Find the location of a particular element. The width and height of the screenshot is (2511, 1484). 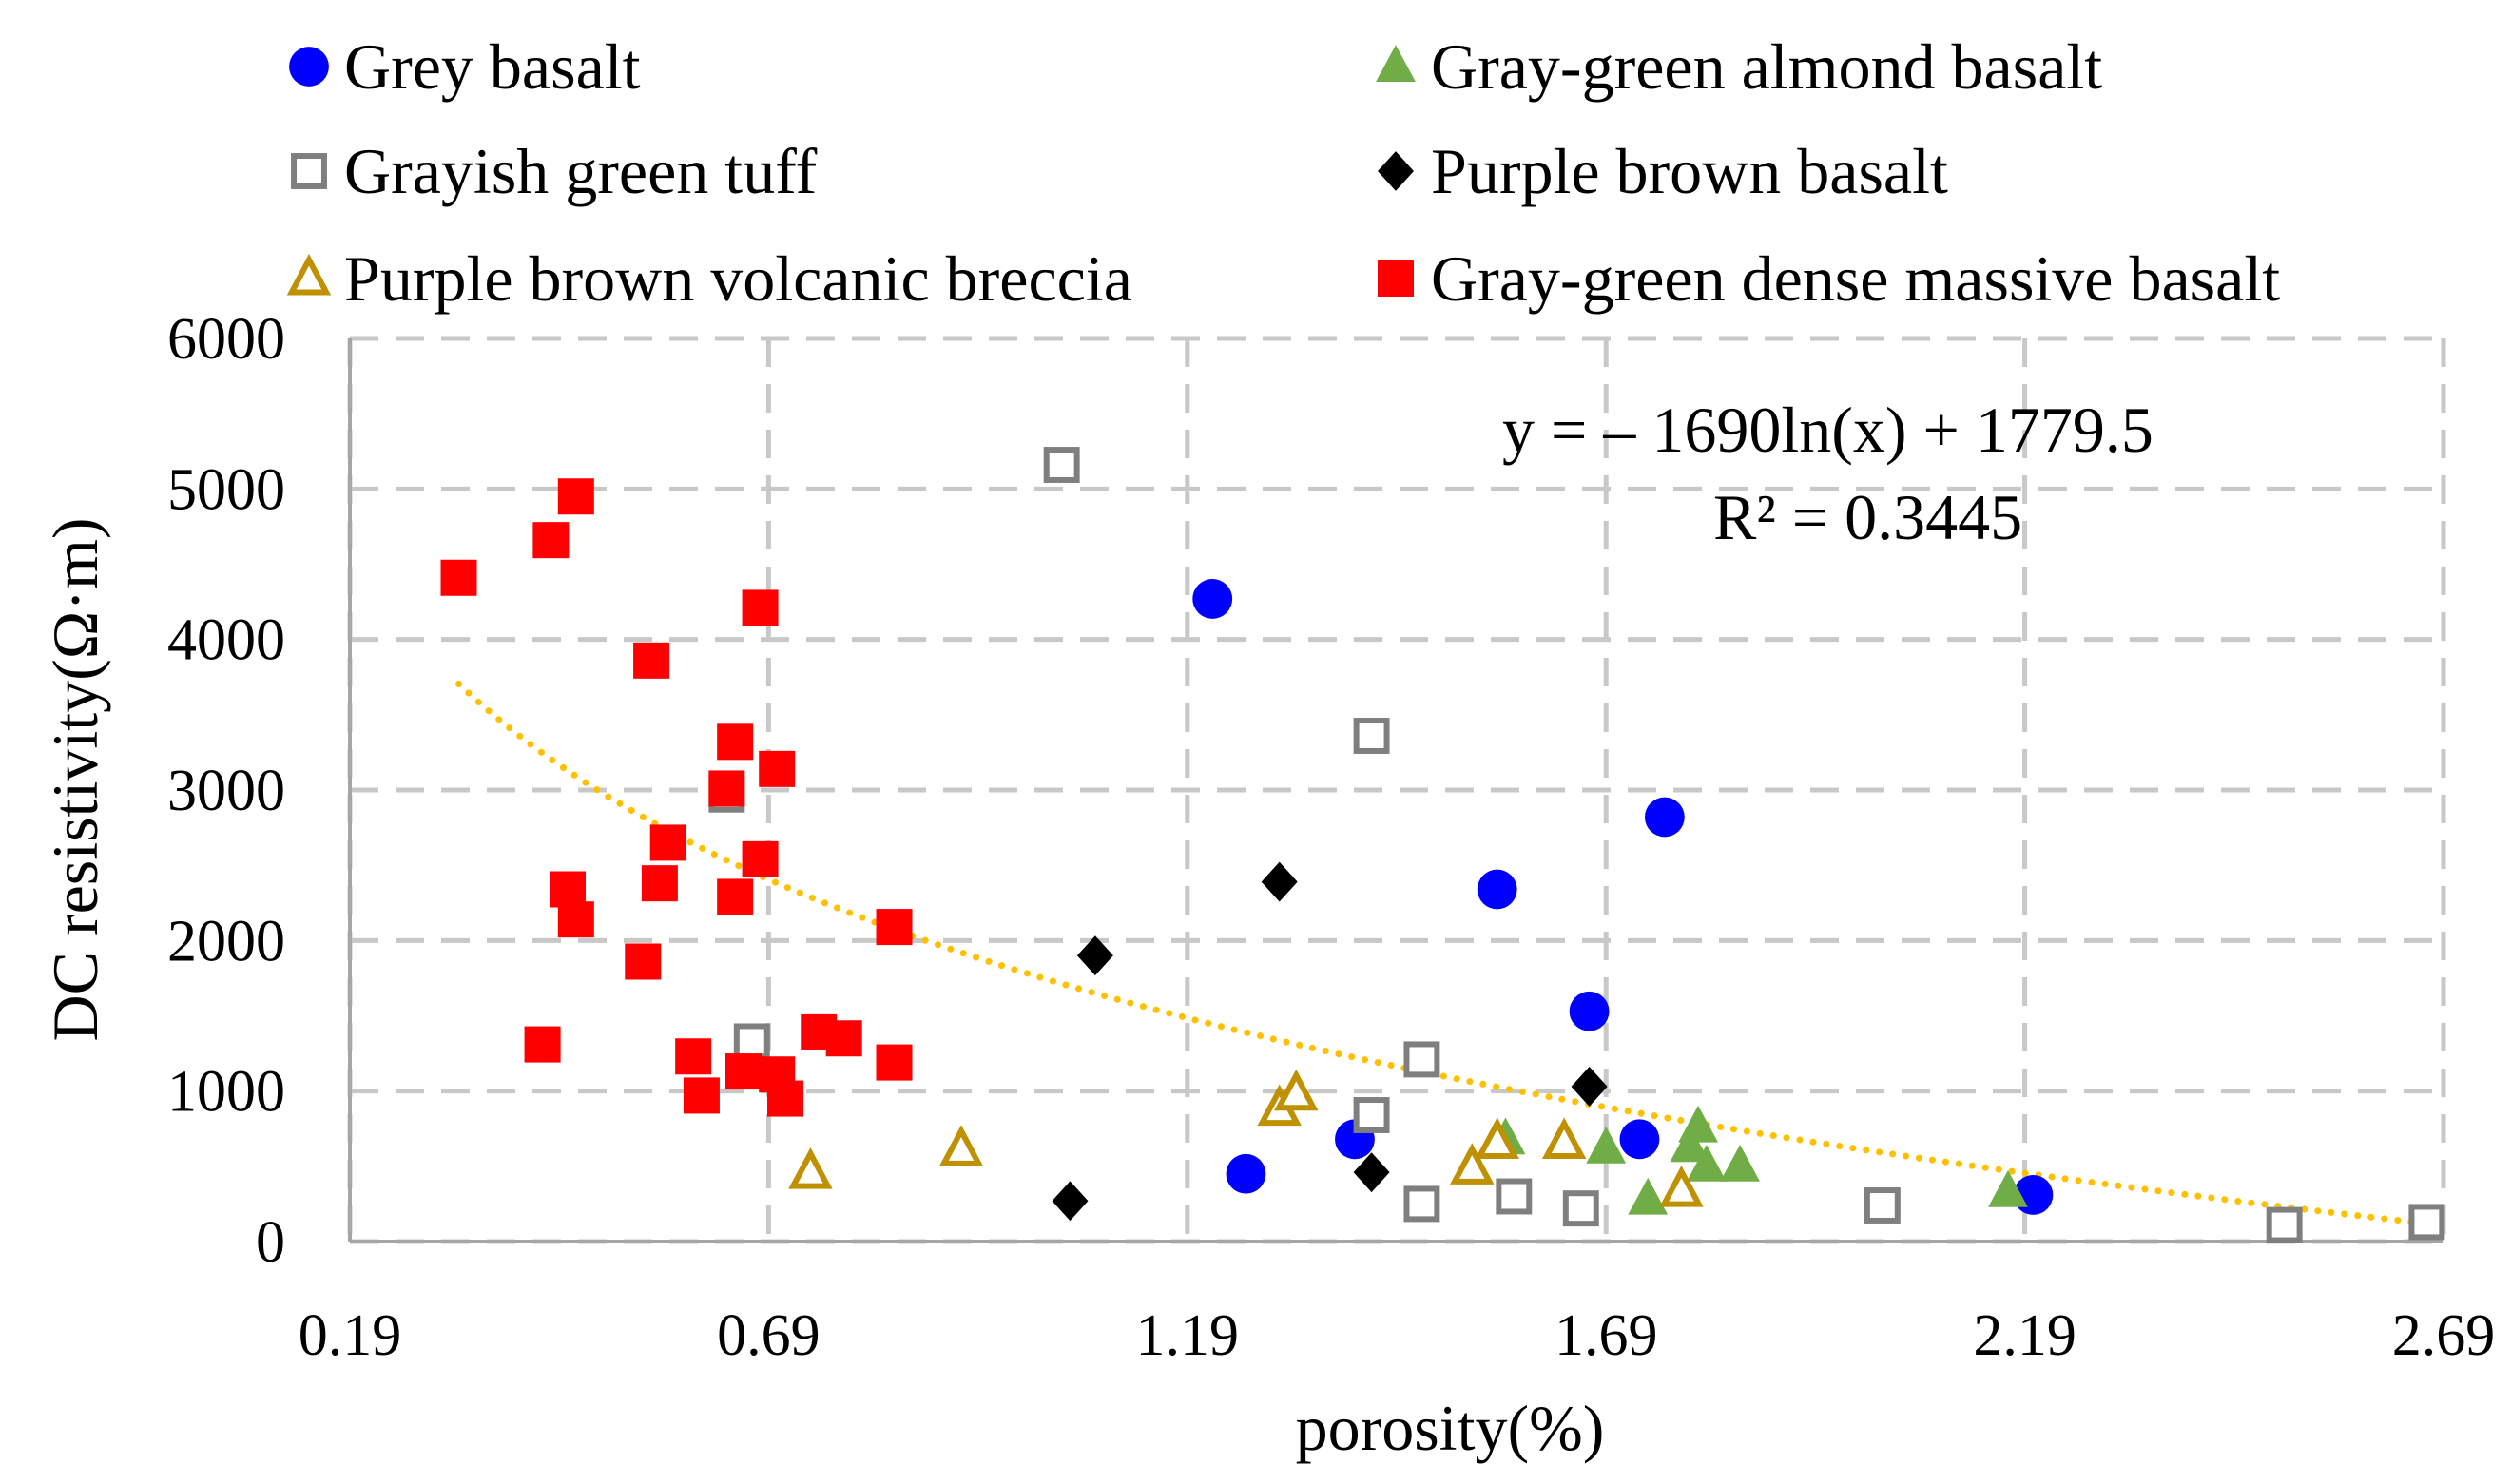

legend-item: Grayish green tuff is located at coordinates (555, 171).